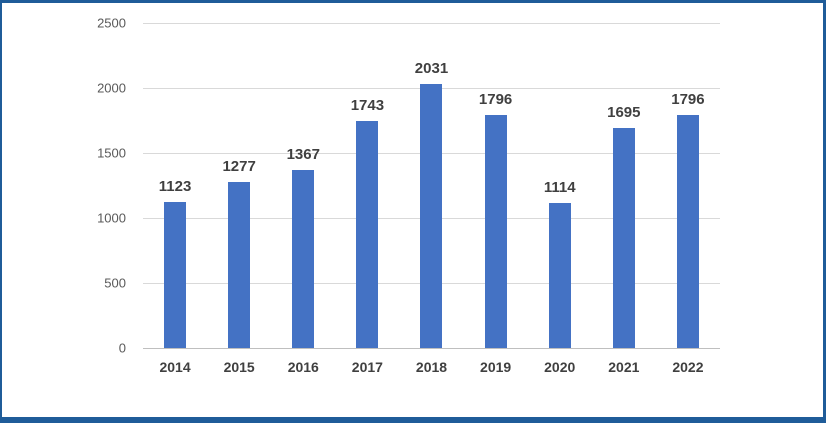 Image resolution: width=826 pixels, height=423 pixels. What do you see at coordinates (431, 23) in the screenshot?
I see `gridline` at bounding box center [431, 23].